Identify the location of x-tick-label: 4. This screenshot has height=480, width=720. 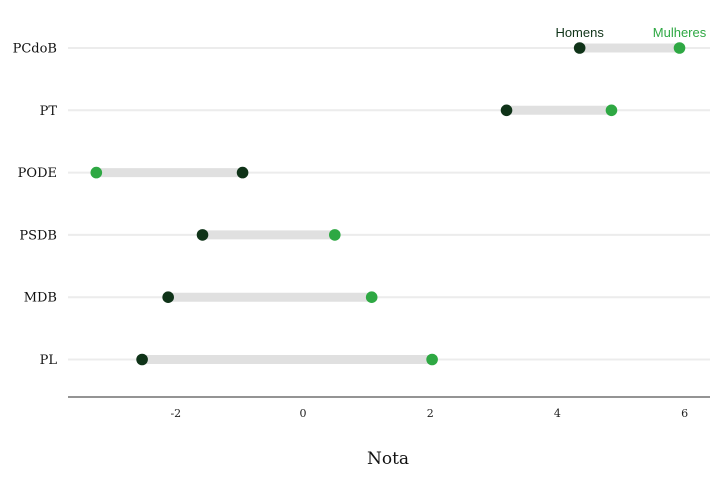
(557, 413).